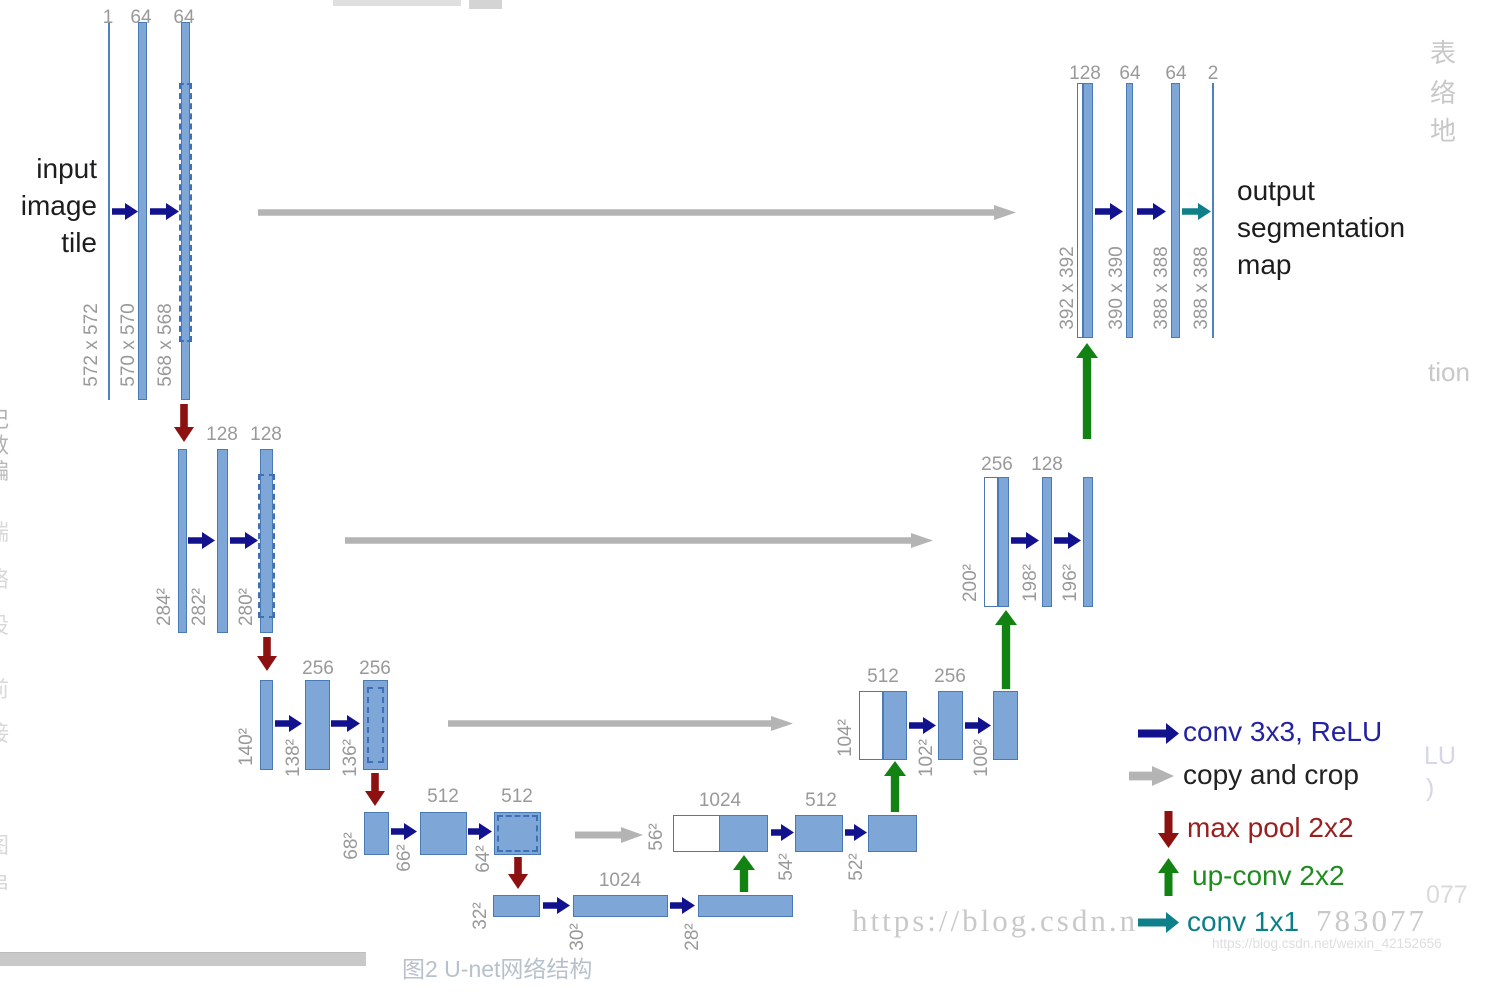  Describe the element at coordinates (1443, 131) in the screenshot. I see `watermark-edge-char: 地` at that location.